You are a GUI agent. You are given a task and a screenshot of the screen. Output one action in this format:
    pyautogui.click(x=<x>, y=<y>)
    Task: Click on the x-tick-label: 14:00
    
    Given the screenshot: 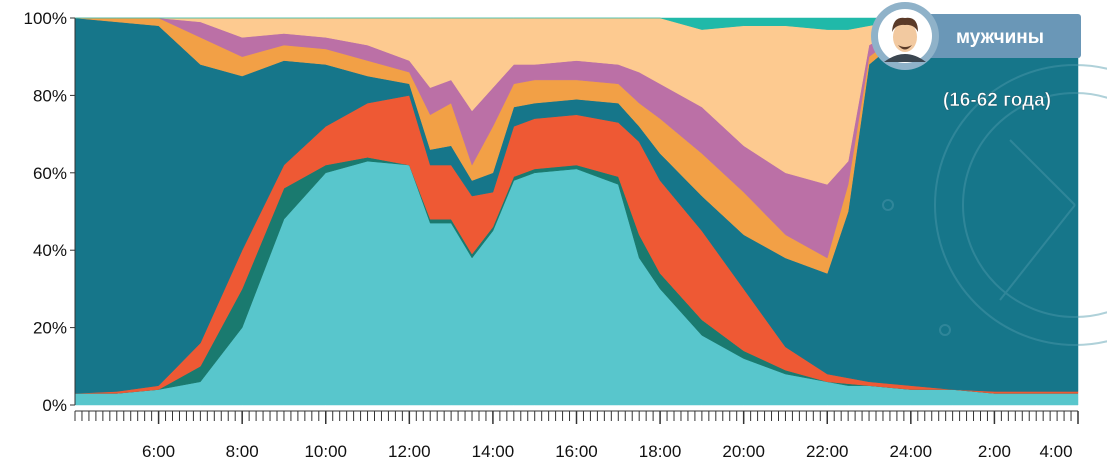 What is the action you would take?
    pyautogui.click(x=493, y=451)
    